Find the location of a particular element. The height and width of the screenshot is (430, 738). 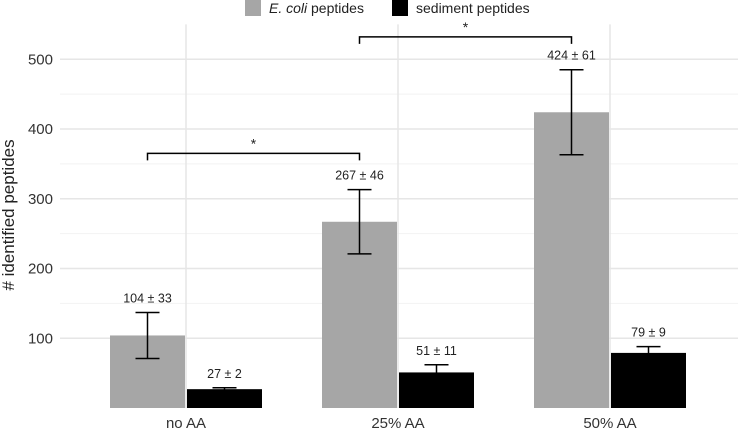

y-tick-label: 500 is located at coordinates (40, 59).